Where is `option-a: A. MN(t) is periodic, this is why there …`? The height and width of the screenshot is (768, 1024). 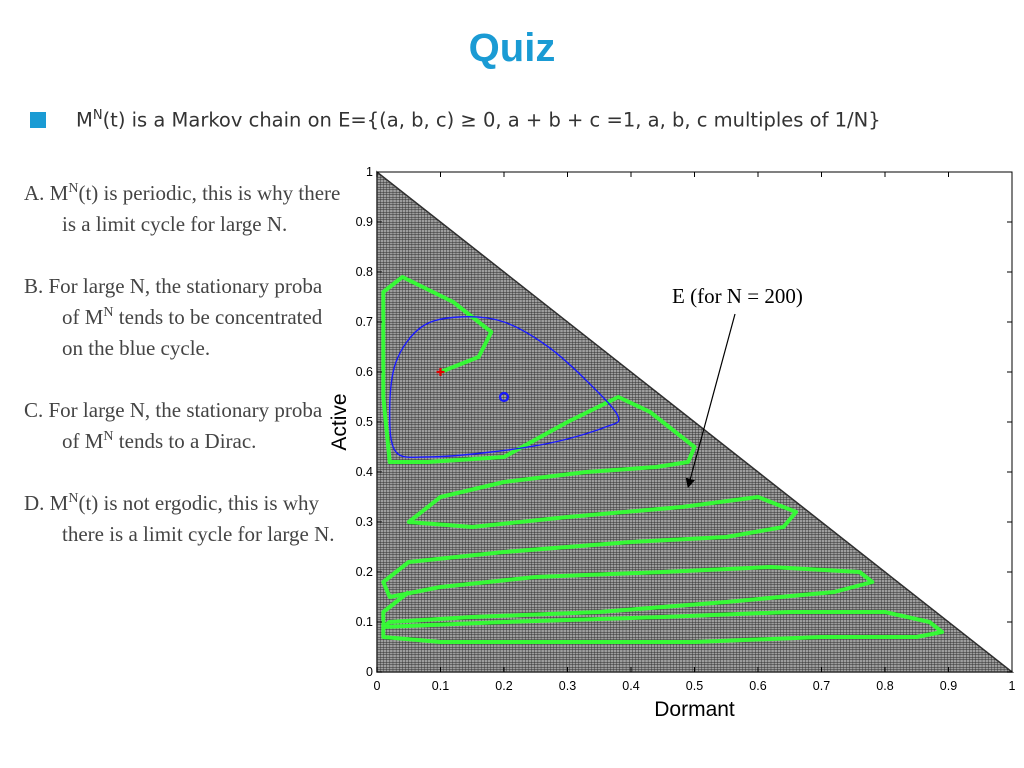
option-a: A. MN(t) is periodic, this is why there … is located at coordinates (183, 209).